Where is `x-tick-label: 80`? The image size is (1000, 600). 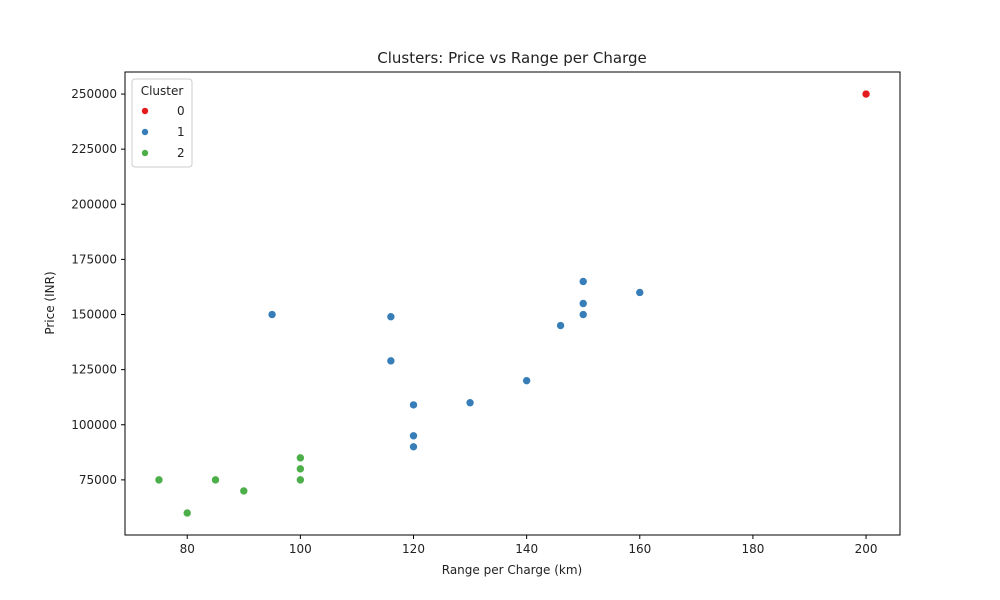 x-tick-label: 80 is located at coordinates (187, 549).